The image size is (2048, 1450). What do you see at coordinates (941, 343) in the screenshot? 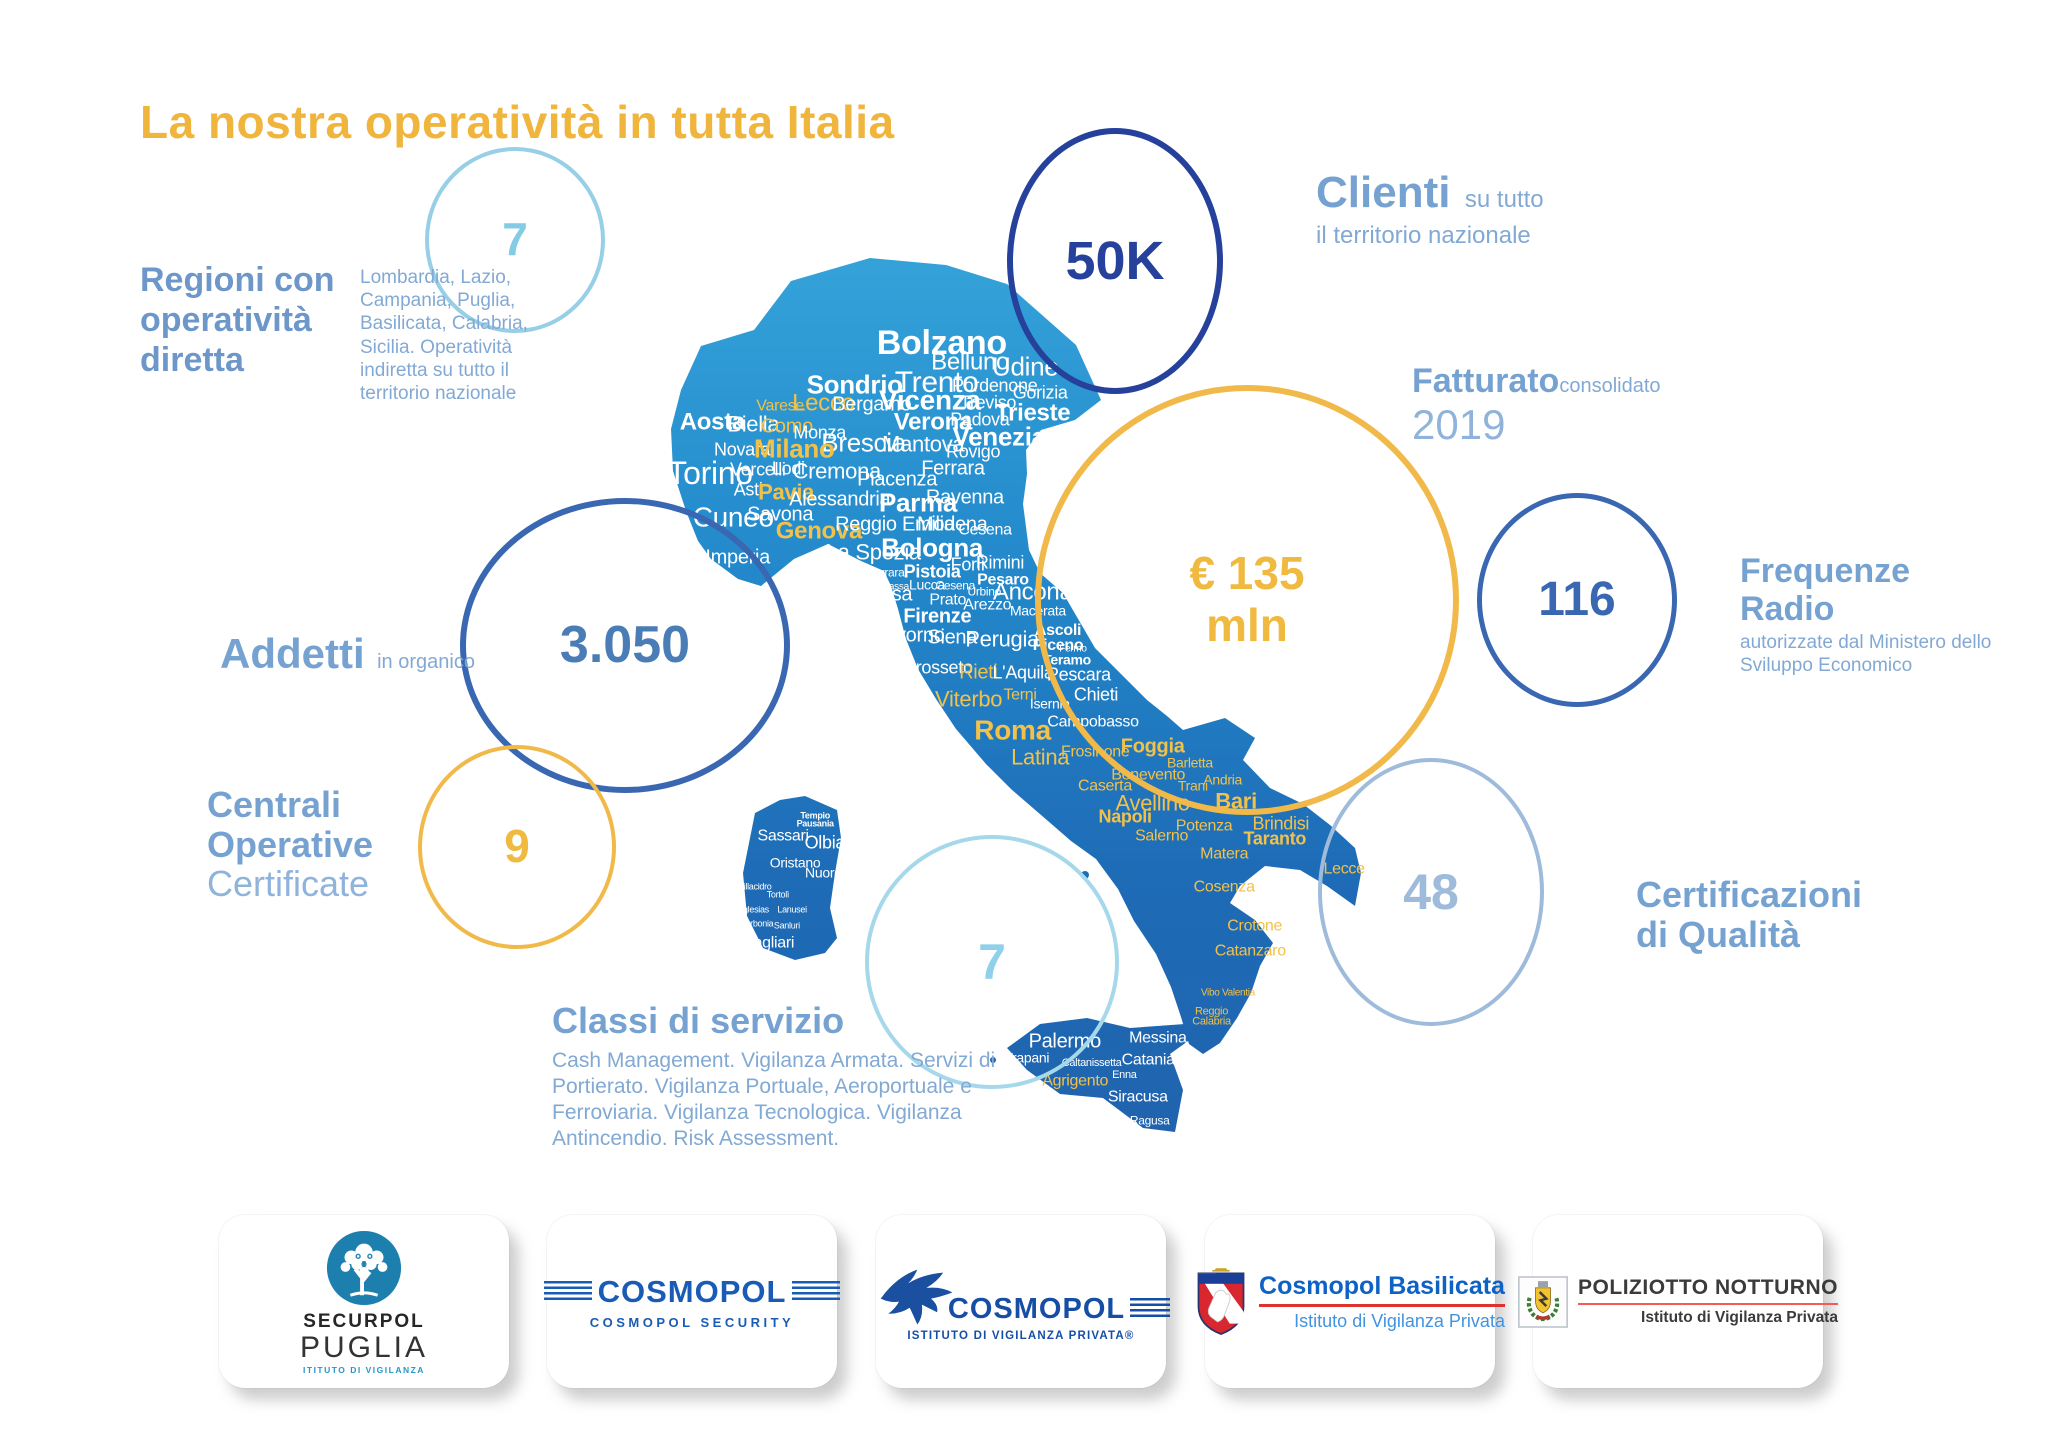
I see `map-city-label: Bolzano` at bounding box center [941, 343].